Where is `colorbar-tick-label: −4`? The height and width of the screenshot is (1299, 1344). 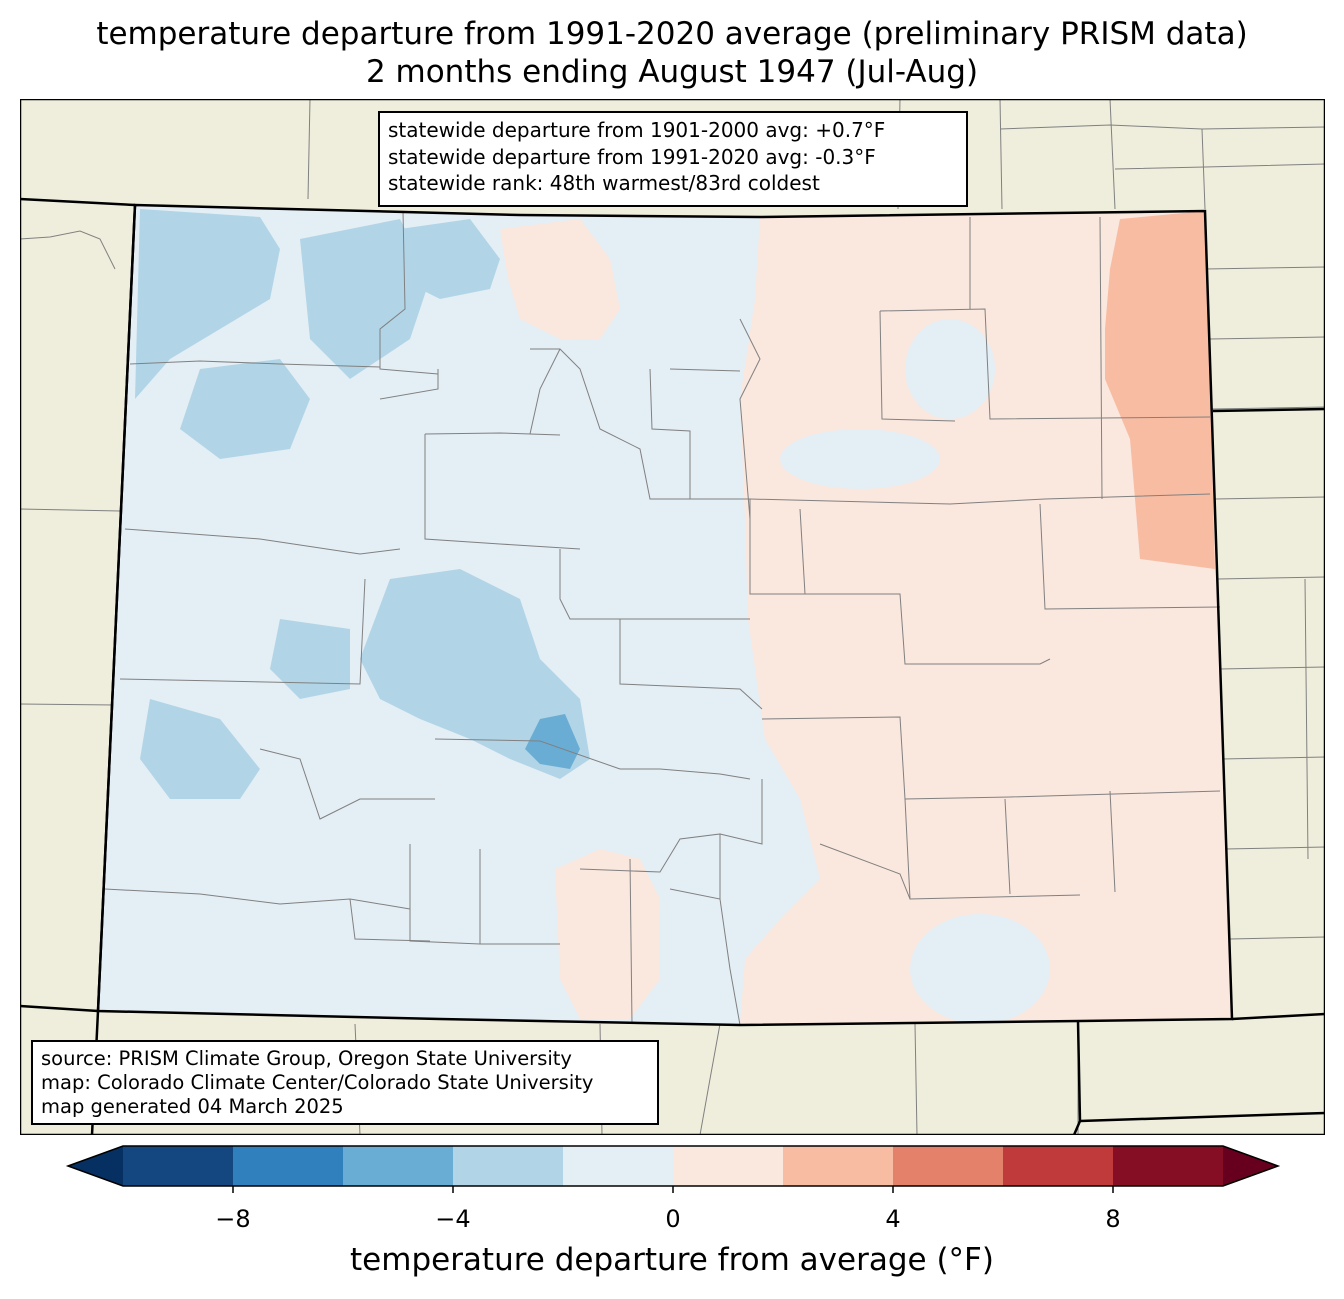
colorbar-tick-label: −4 is located at coordinates (453, 1219).